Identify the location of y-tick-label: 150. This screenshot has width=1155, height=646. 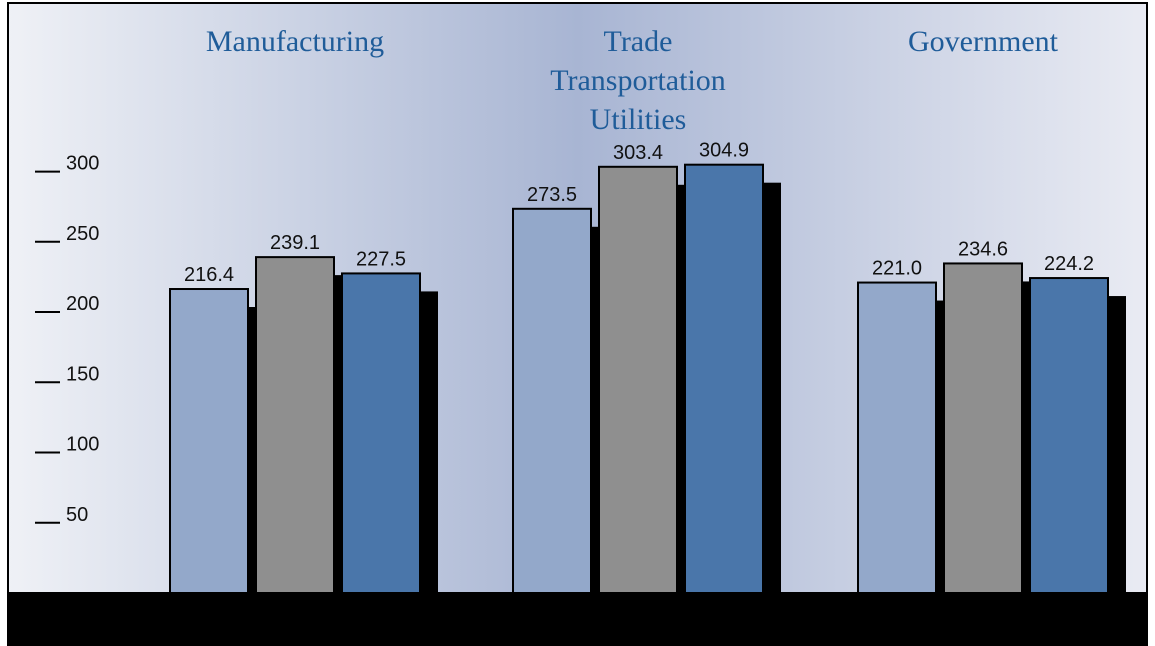
(82, 374).